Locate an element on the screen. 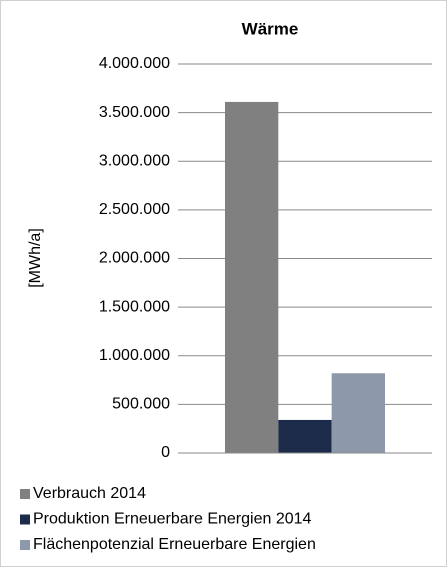 The image size is (447, 567). y-tick-label: 500.000 is located at coordinates (141, 404).